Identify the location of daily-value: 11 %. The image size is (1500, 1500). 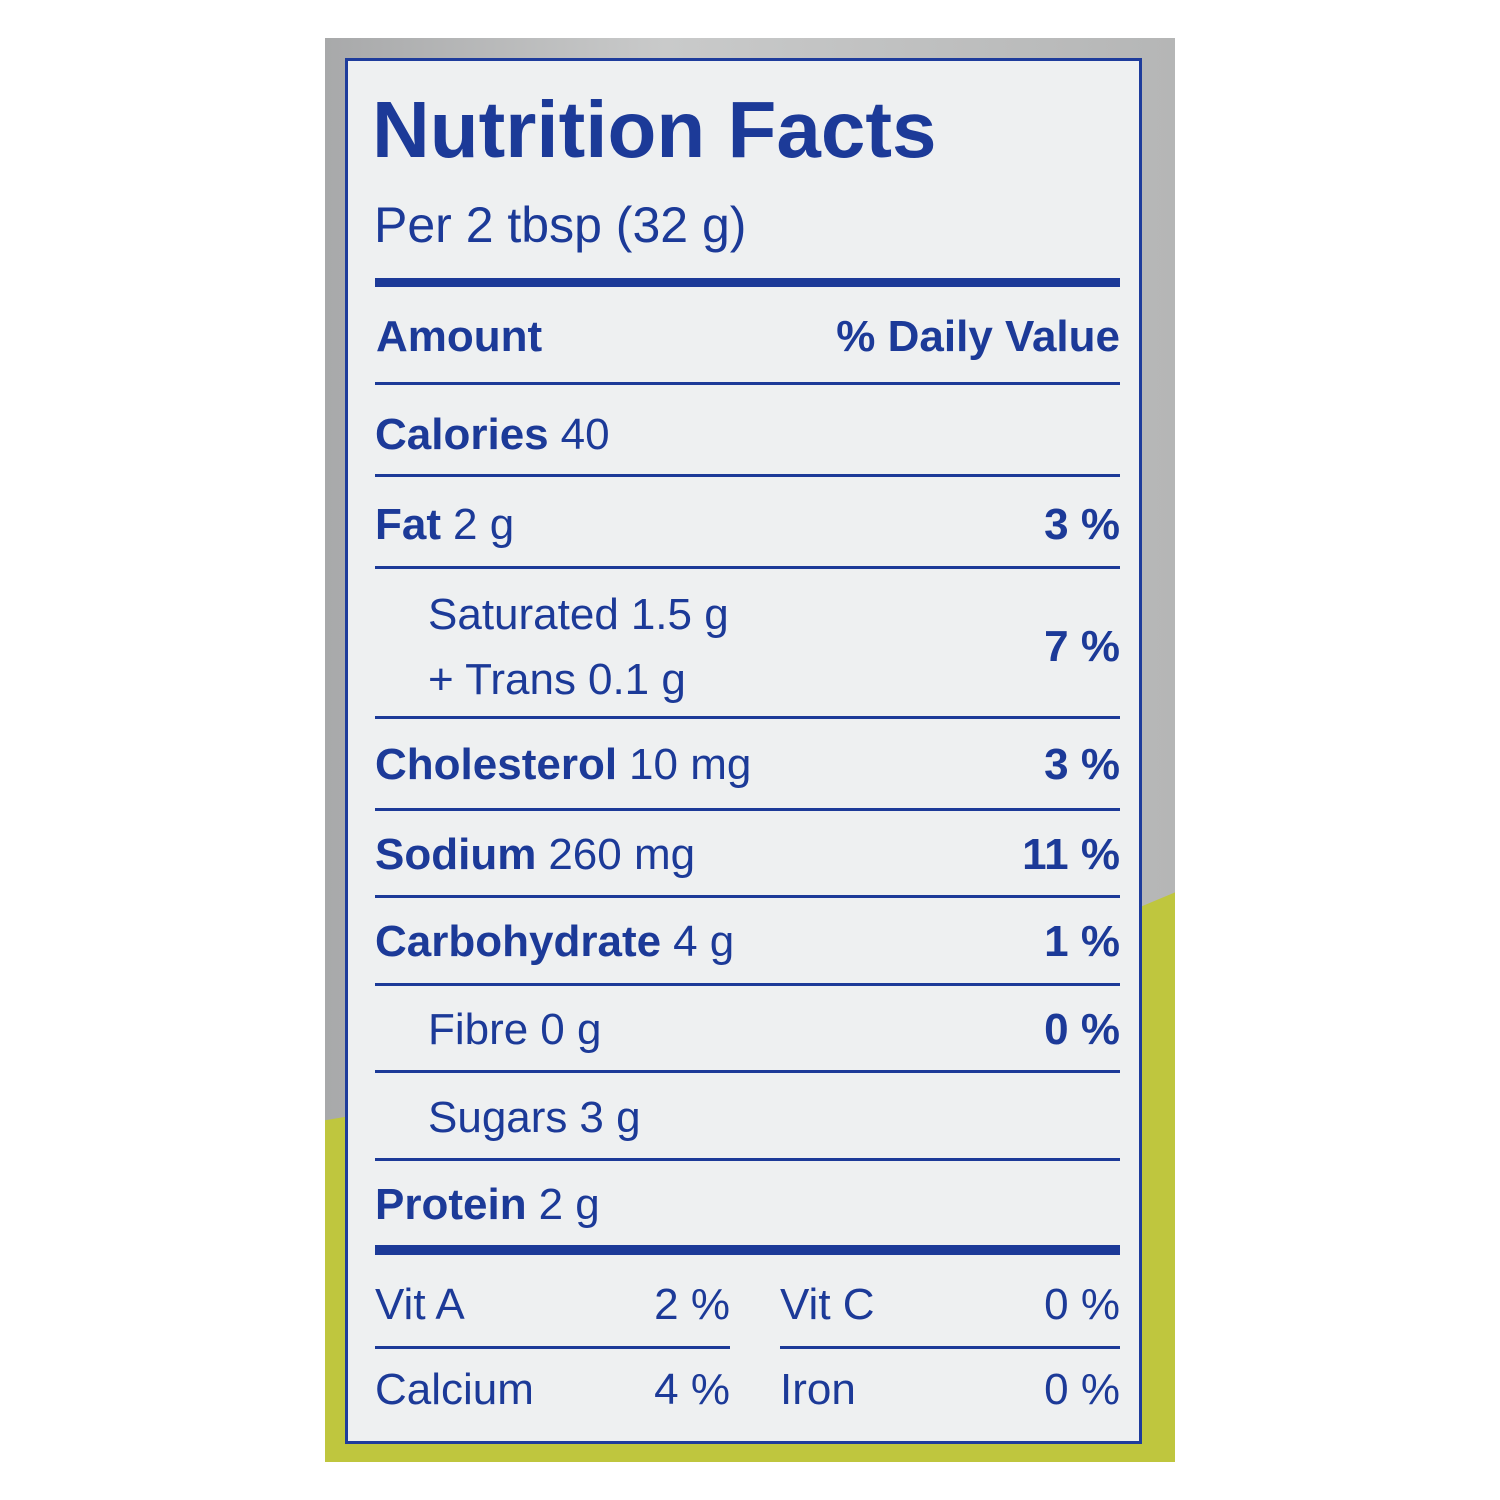
(1071, 854).